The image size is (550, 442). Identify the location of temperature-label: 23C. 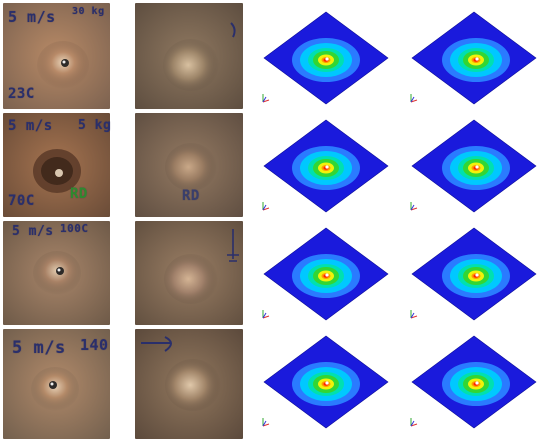
(21, 94).